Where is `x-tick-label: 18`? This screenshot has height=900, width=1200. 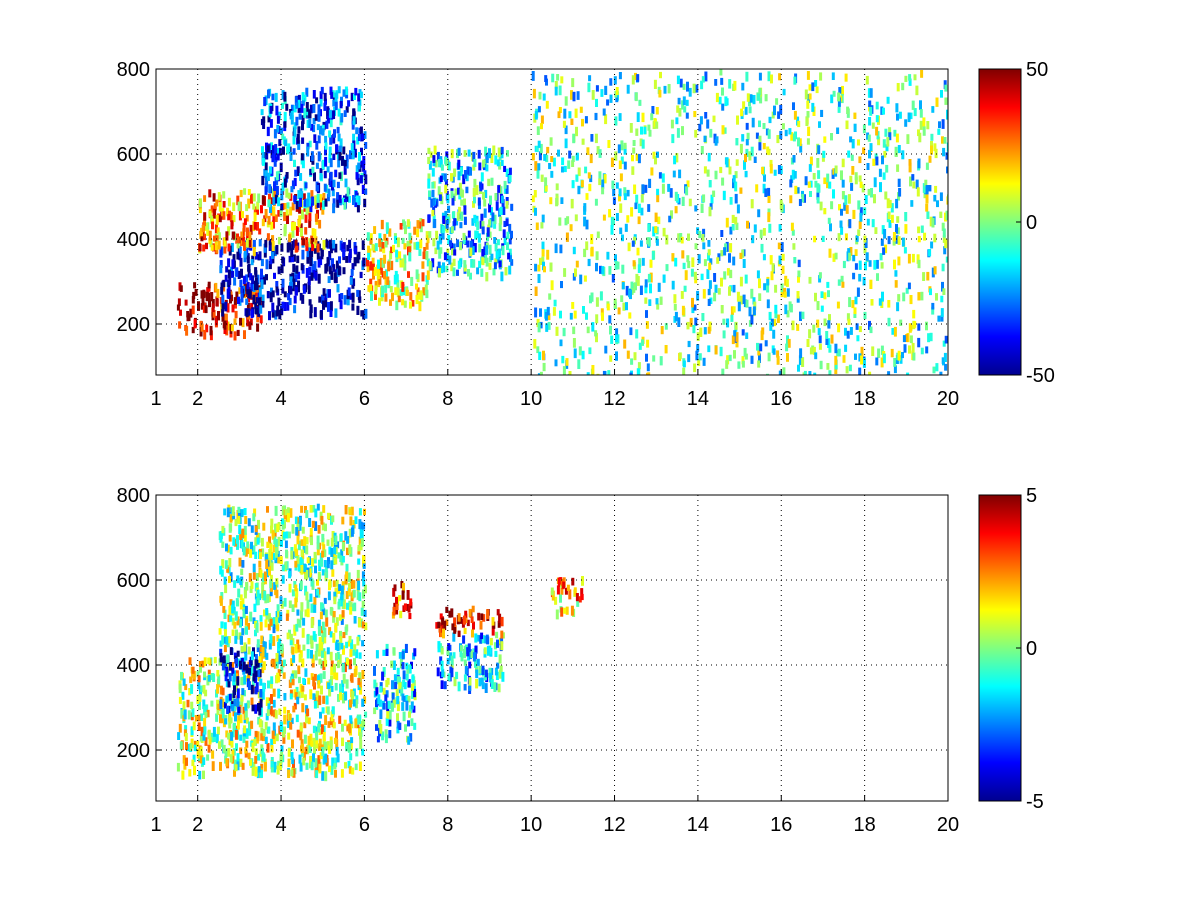
x-tick-label: 18 is located at coordinates (865, 399).